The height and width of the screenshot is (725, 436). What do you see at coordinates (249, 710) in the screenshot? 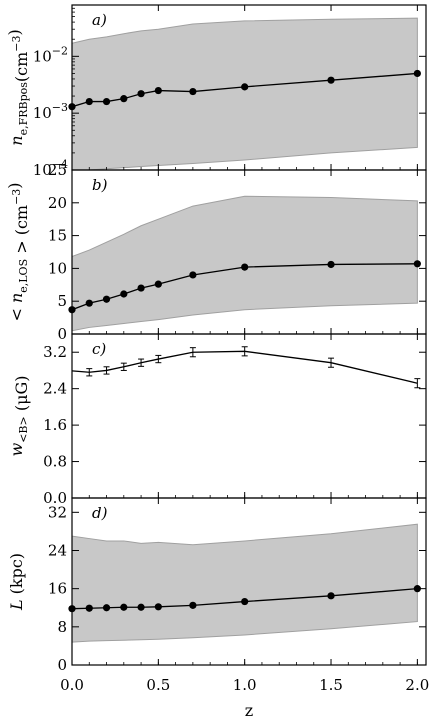
I see `x-axis-label: z` at bounding box center [249, 710].